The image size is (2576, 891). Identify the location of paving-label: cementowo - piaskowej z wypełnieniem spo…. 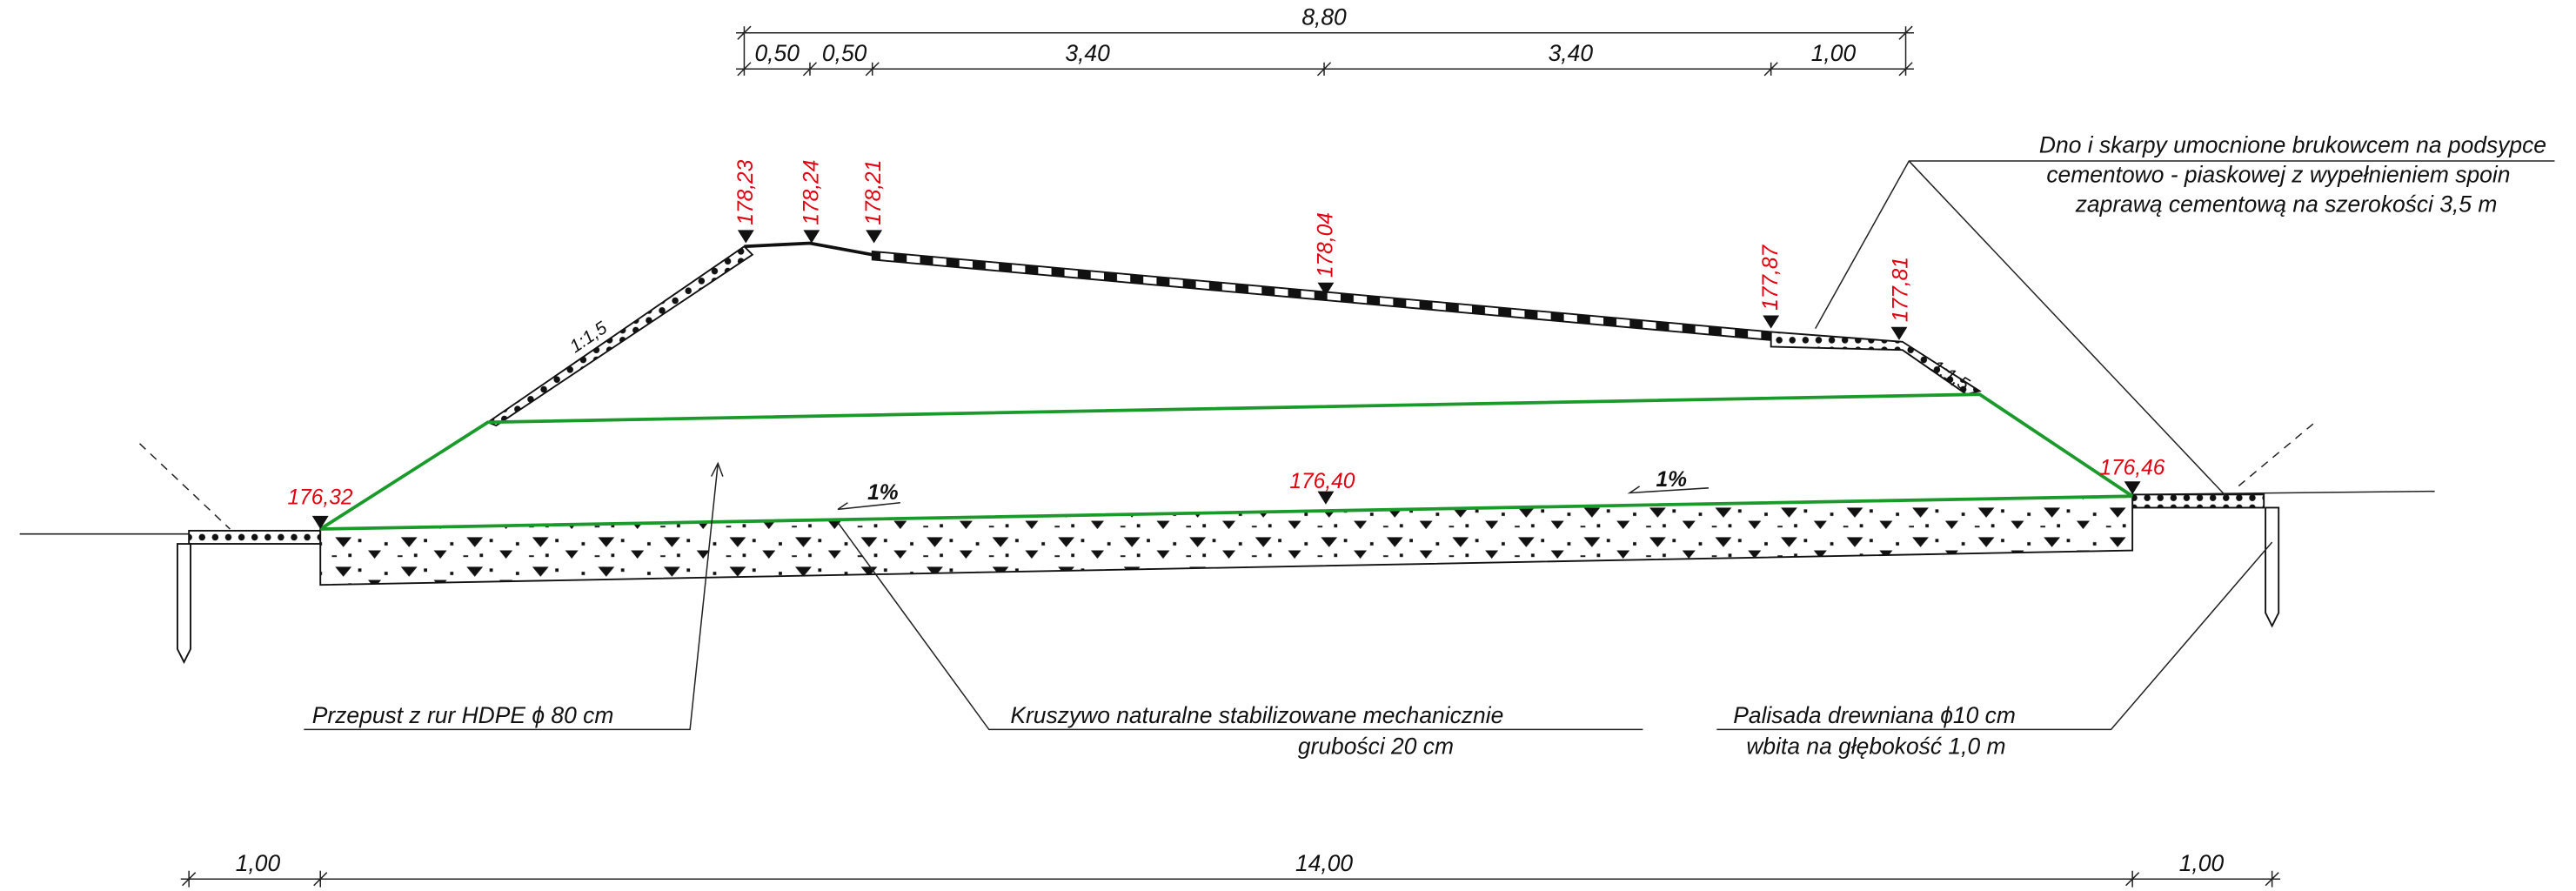
(2278, 175).